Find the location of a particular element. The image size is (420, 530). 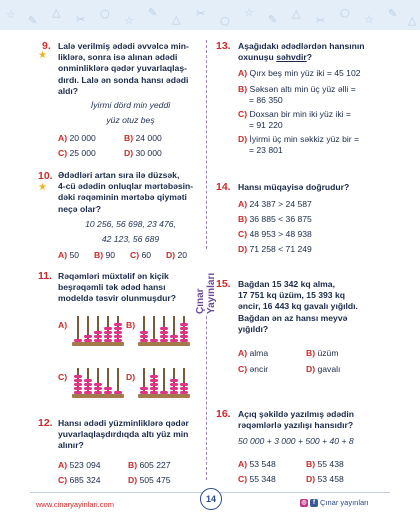

instagram-icon: ◎ is located at coordinates (304, 502).